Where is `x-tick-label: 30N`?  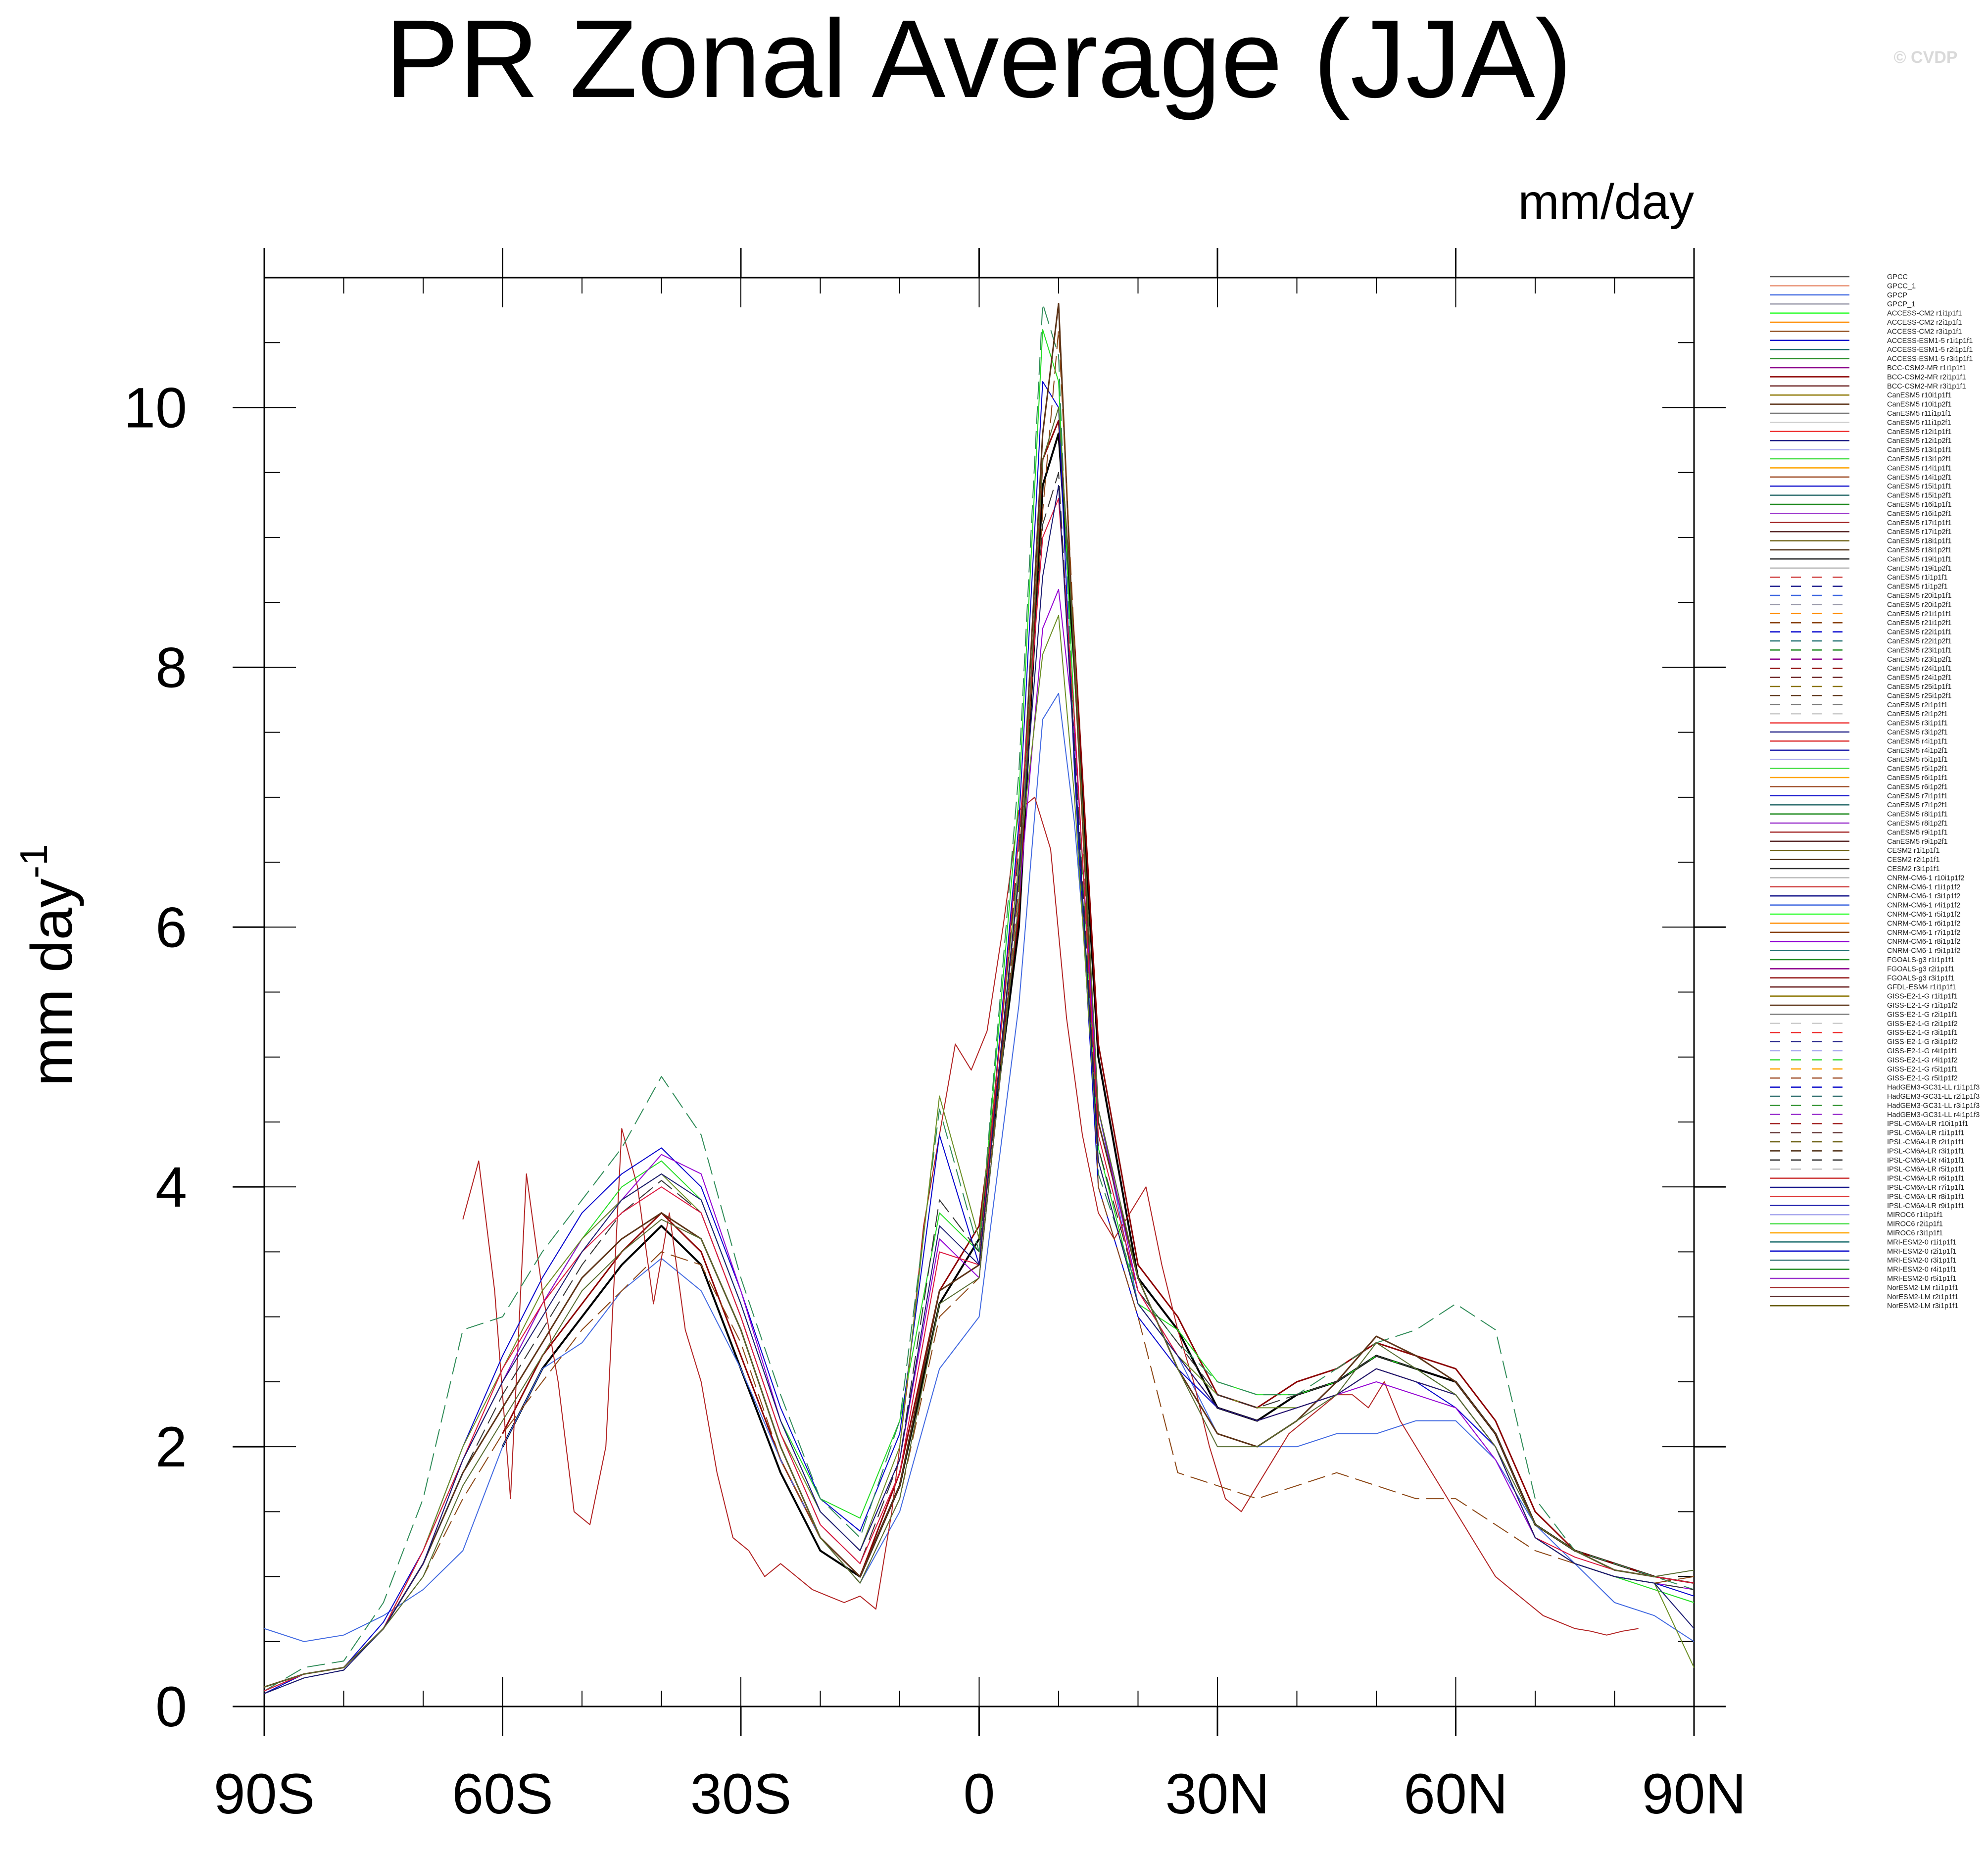
x-tick-label: 30N is located at coordinates (1218, 1794).